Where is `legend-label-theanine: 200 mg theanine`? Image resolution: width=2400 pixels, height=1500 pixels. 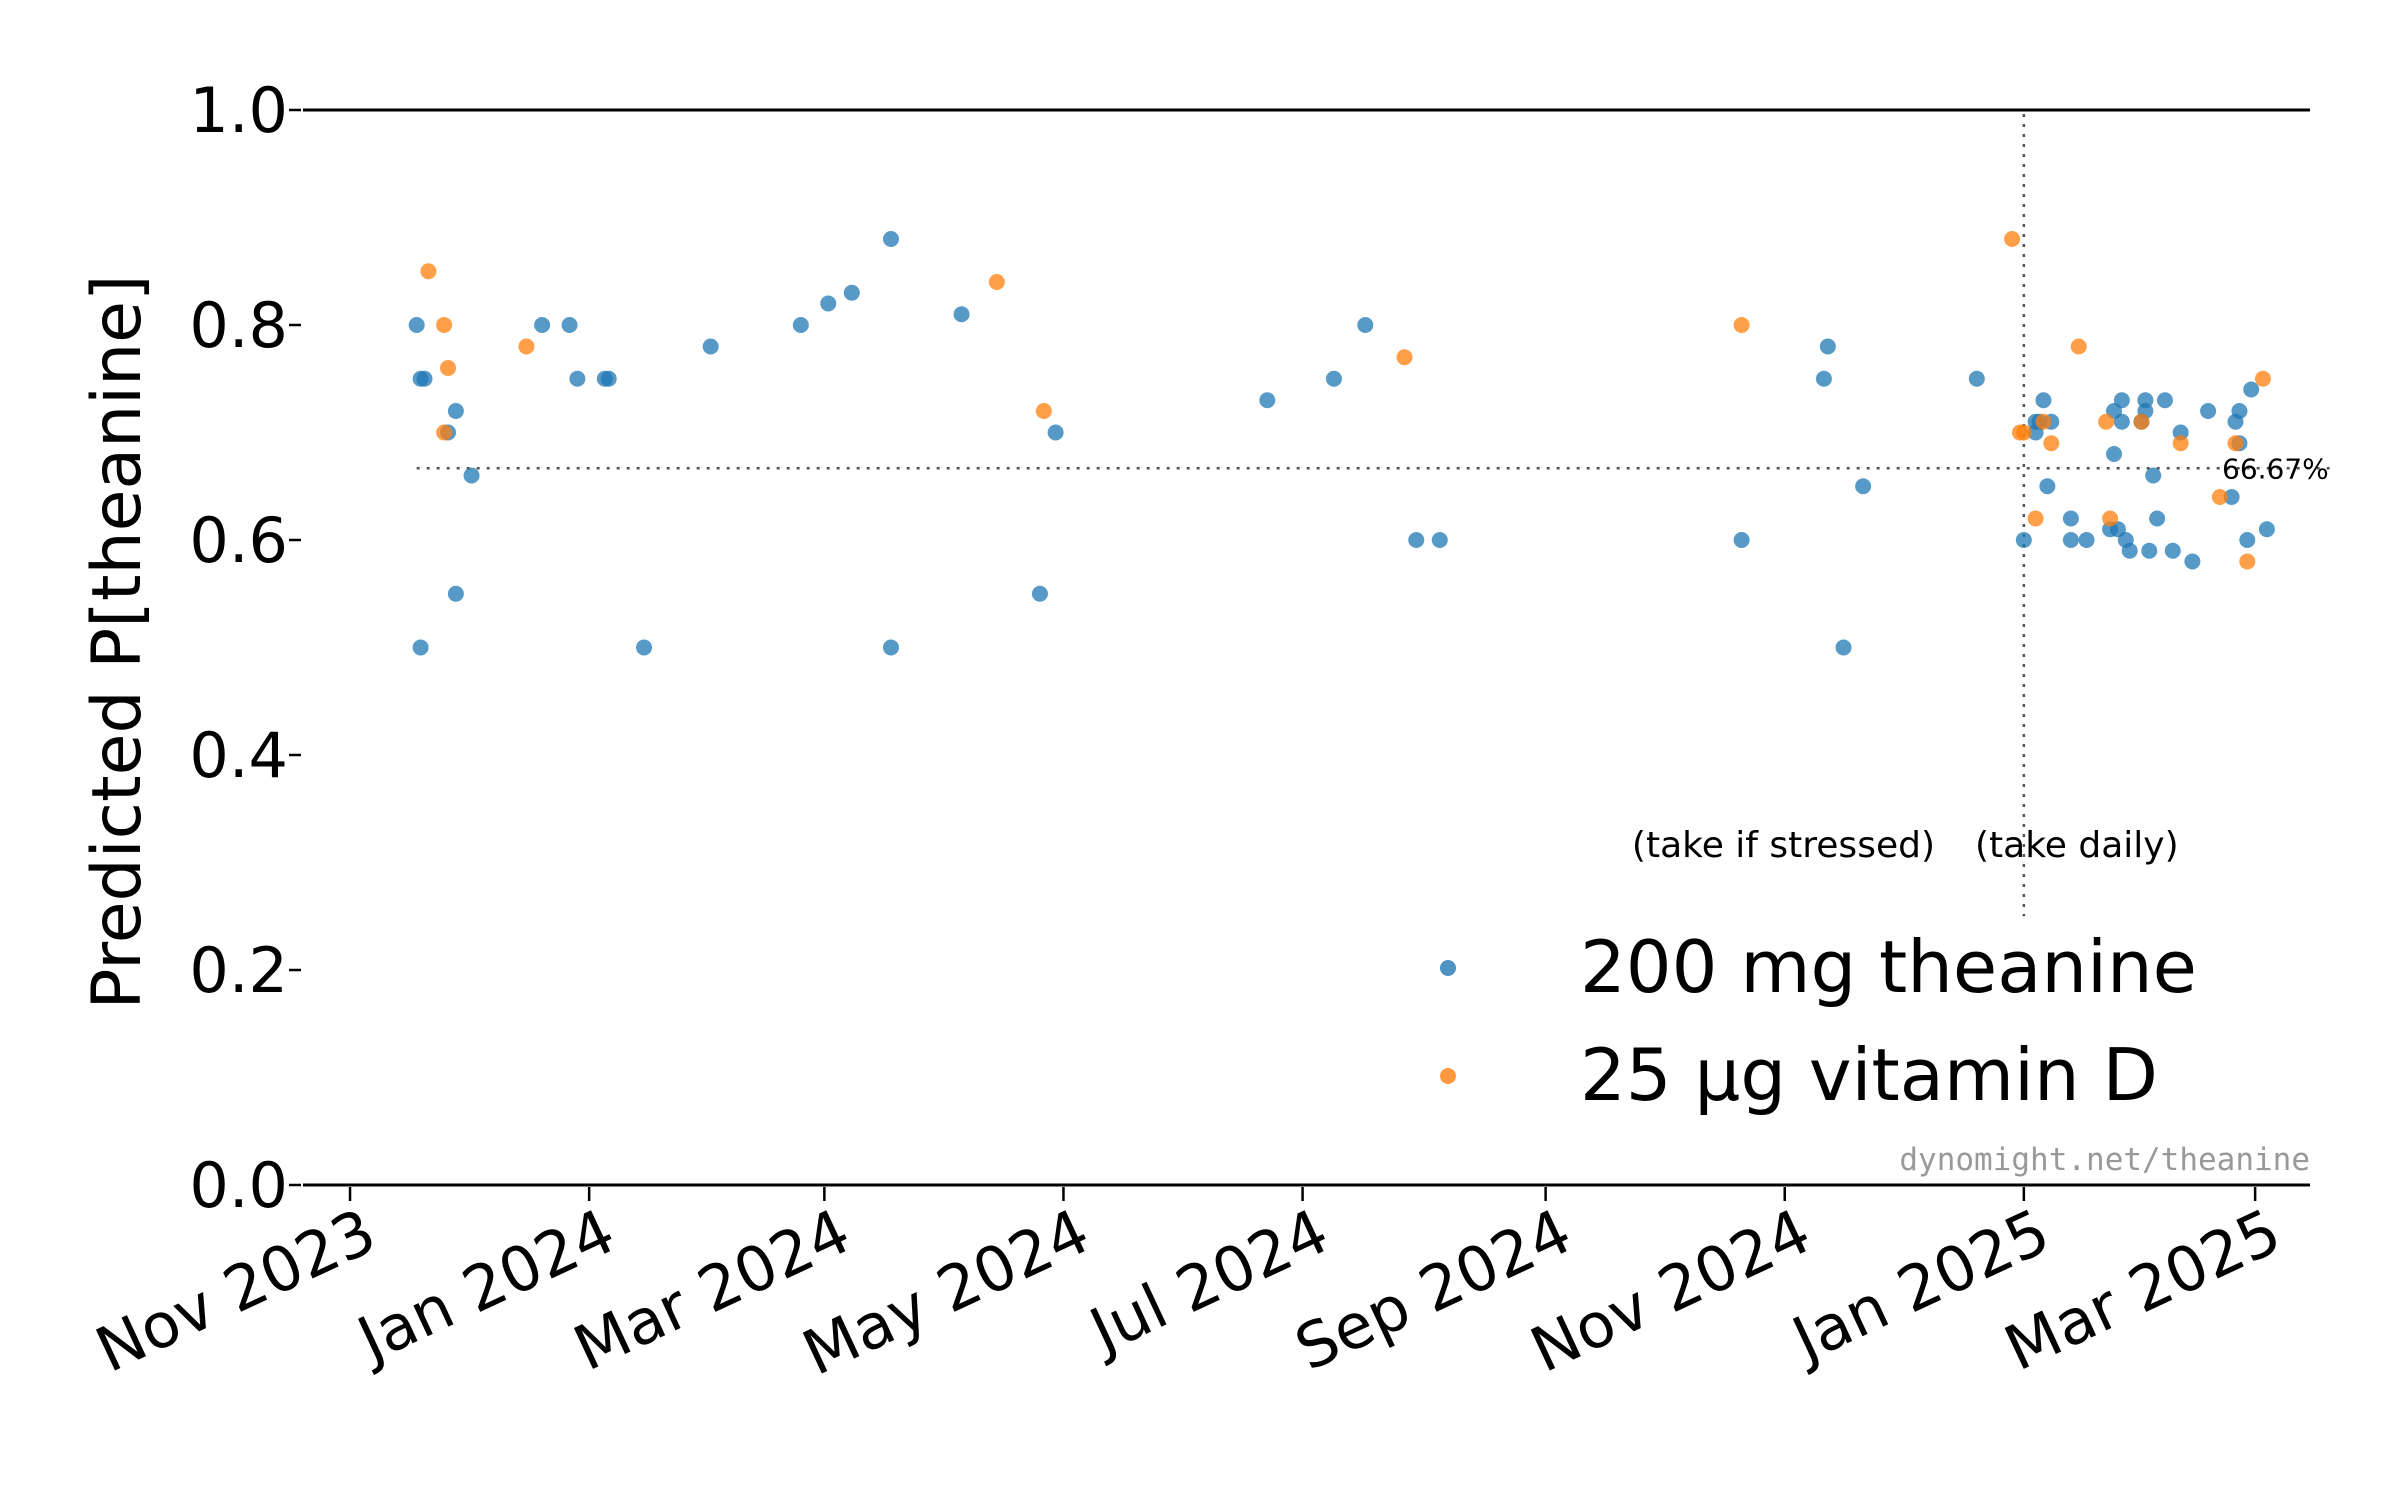 legend-label-theanine: 200 mg theanine is located at coordinates (1888, 967).